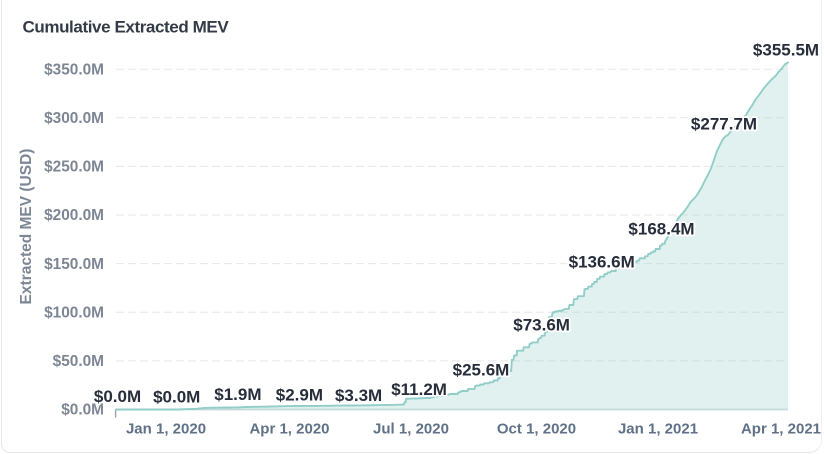 This screenshot has width=824, height=454. I want to click on svg-text: Oct 1, 2020, so click(536, 429).